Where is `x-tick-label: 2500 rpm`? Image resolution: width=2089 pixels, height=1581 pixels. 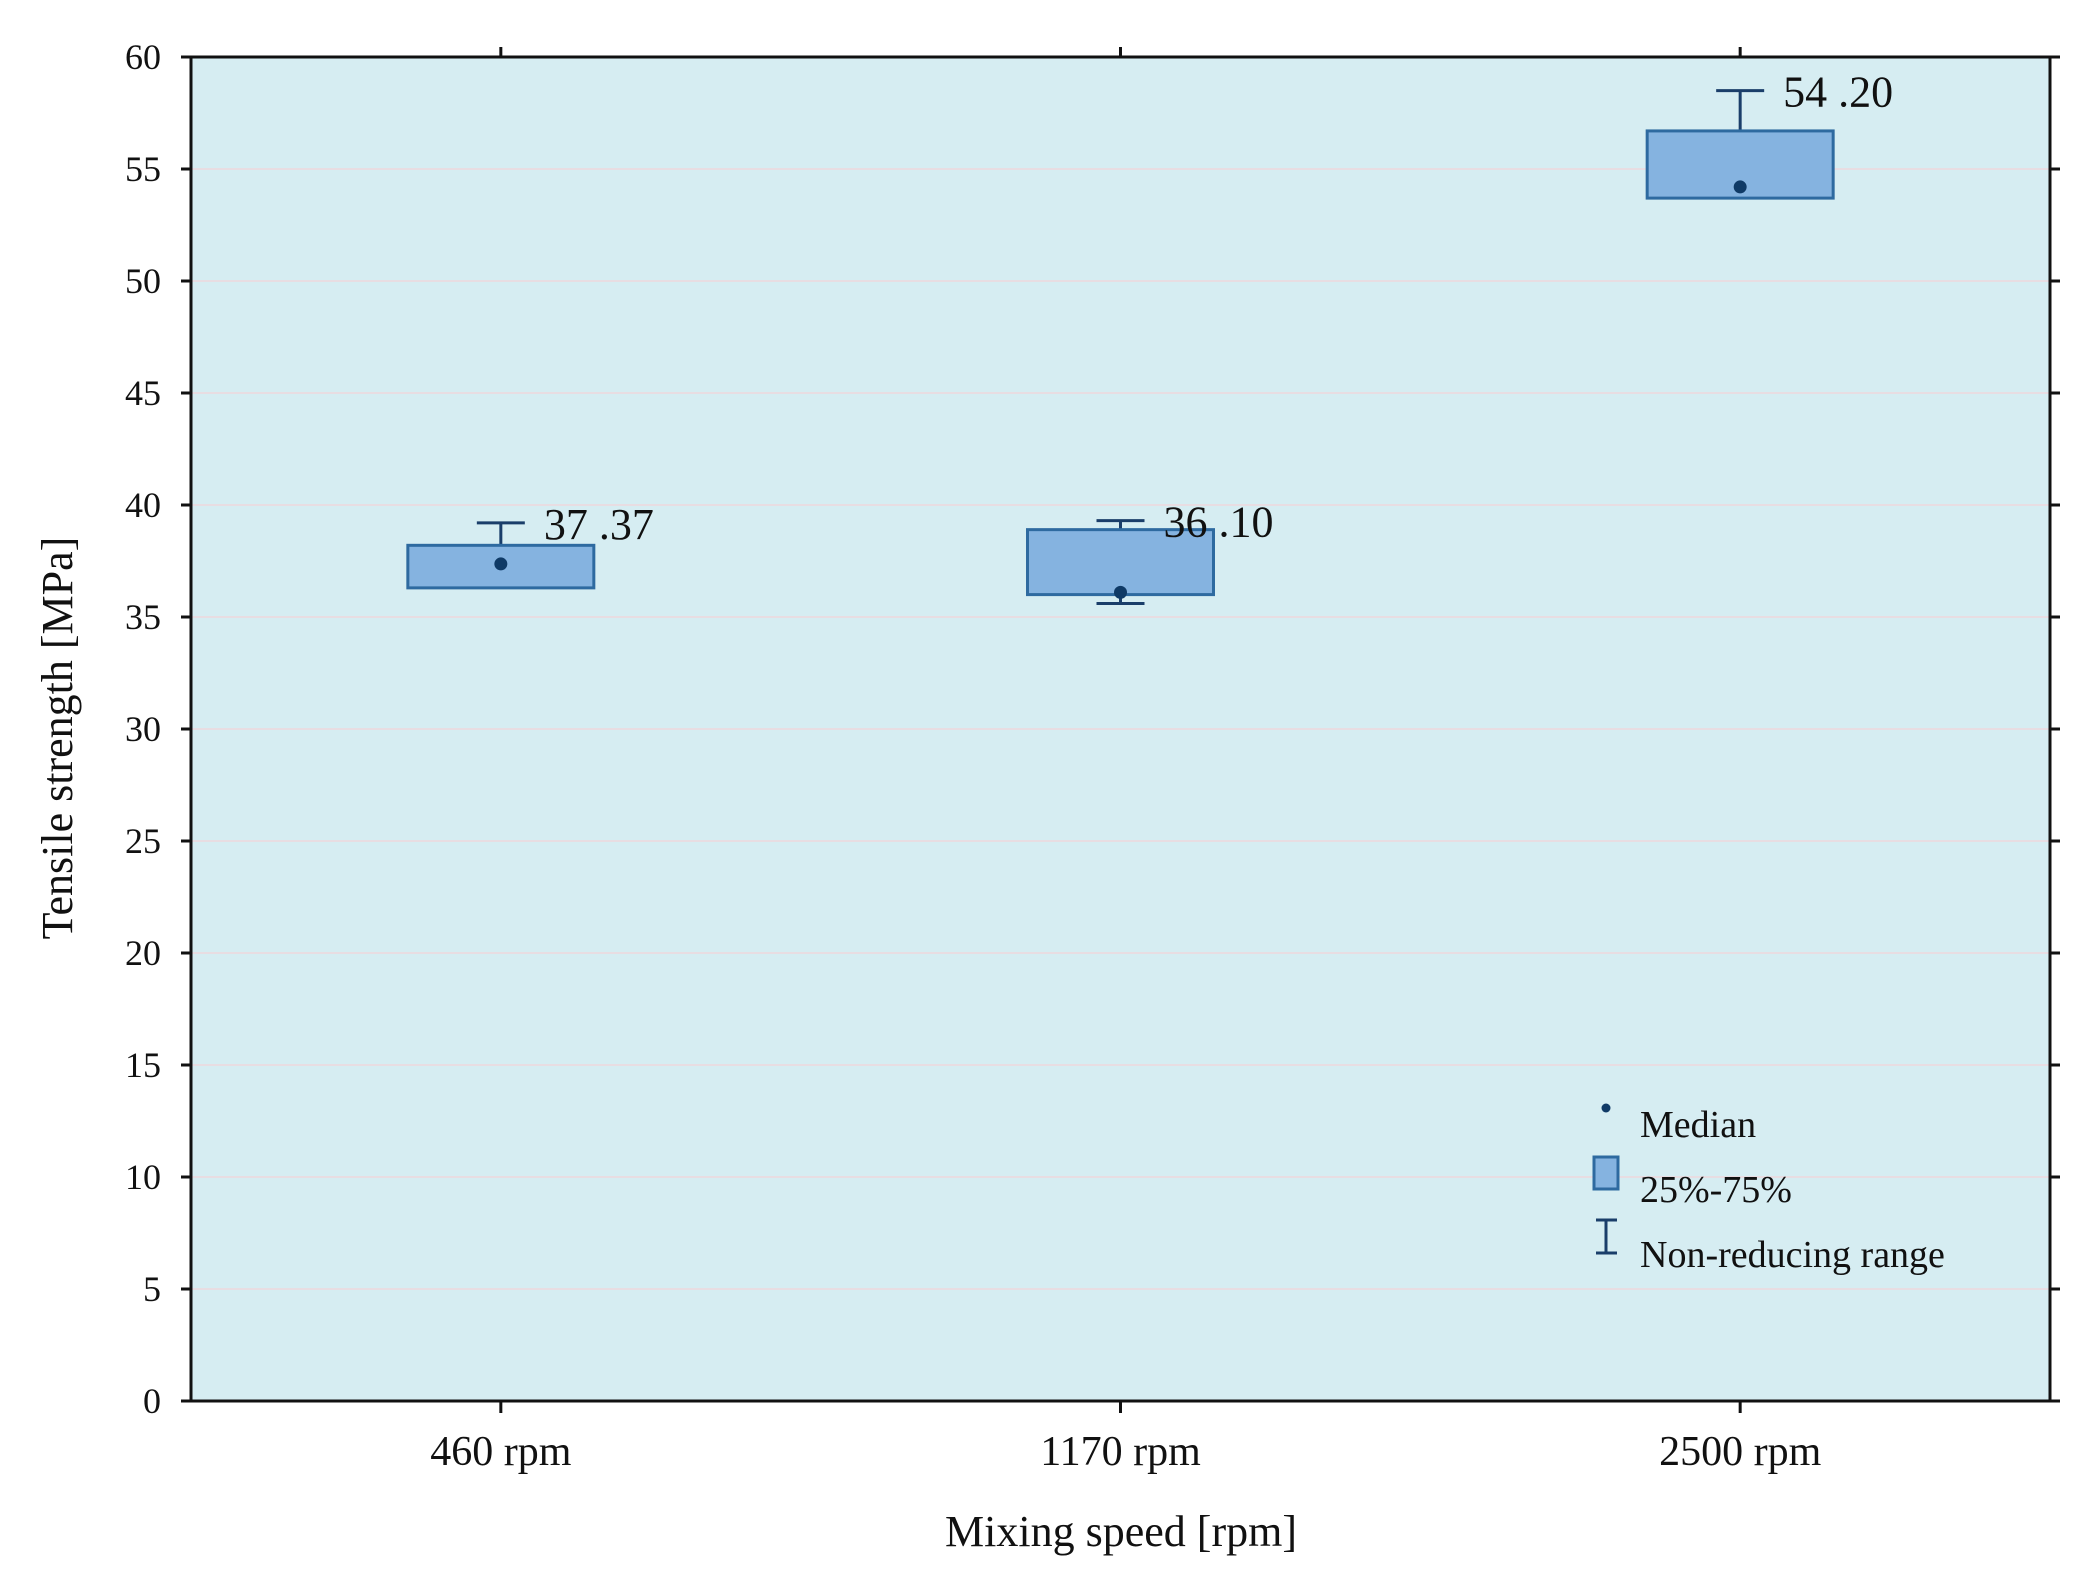 x-tick-label: 2500 rpm is located at coordinates (1740, 1452).